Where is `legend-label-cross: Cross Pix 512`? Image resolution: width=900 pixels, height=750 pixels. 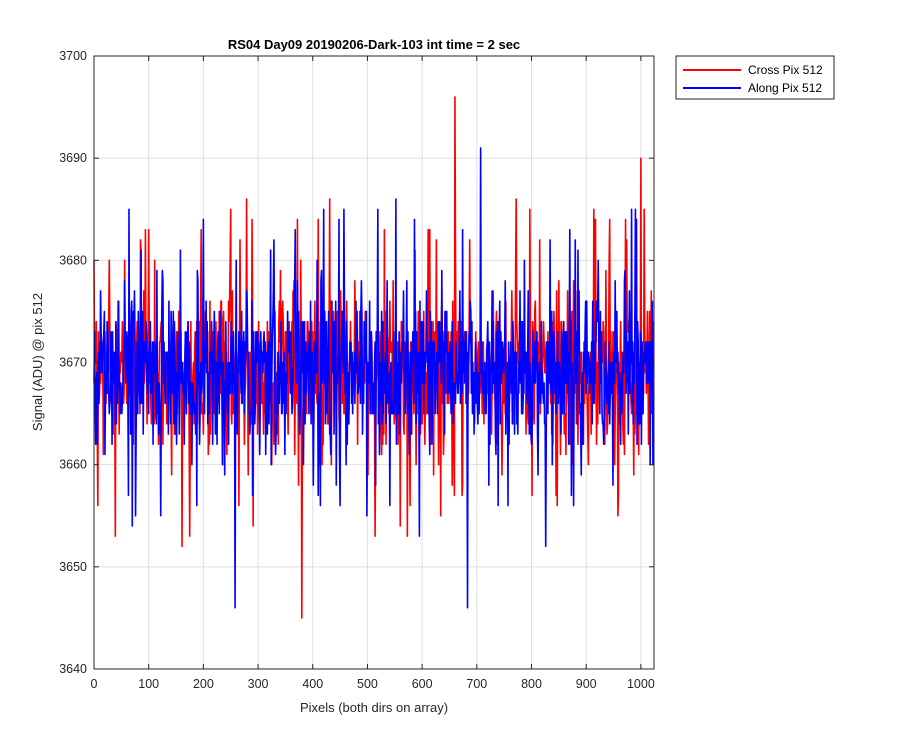
legend-label-cross: Cross Pix 512 is located at coordinates (785, 70).